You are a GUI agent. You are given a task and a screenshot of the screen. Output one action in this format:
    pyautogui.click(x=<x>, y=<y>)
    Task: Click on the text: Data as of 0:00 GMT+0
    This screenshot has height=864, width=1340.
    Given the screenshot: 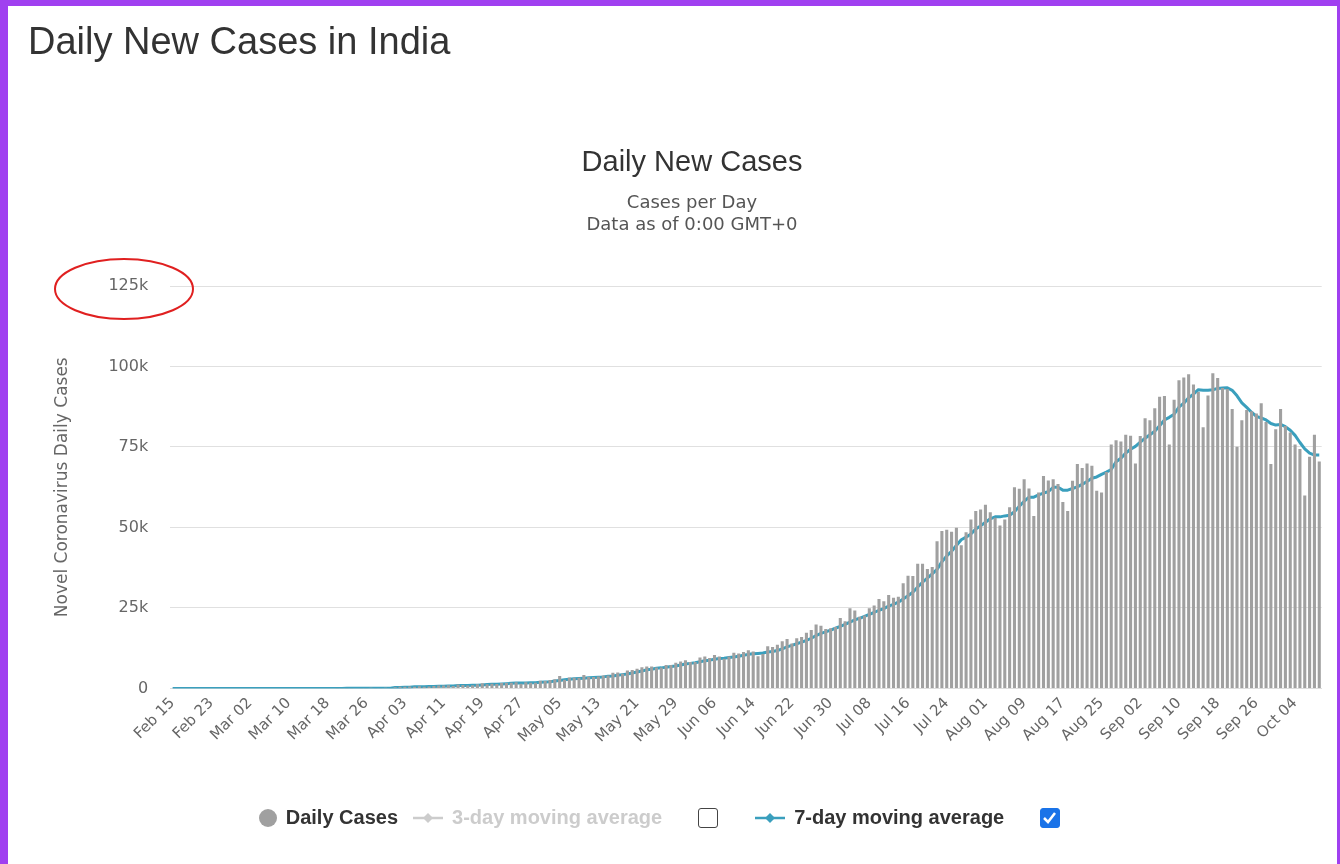 What is the action you would take?
    pyautogui.click(x=692, y=223)
    